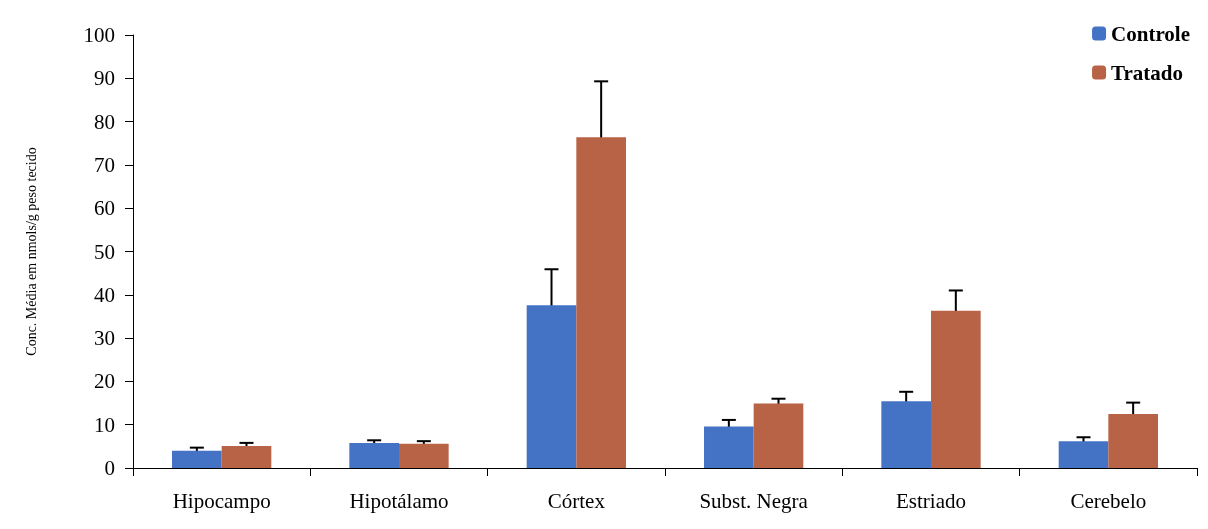 The image size is (1208, 529). I want to click on y-tick-label: 90, so click(104, 78).